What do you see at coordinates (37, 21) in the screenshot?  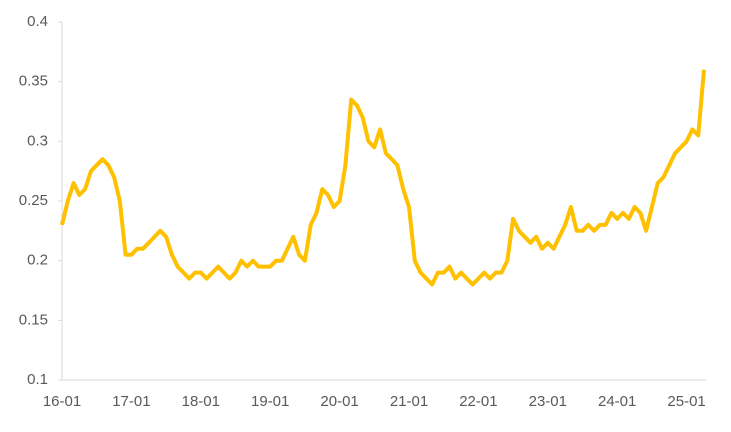 I see `y-tick-label: 0.4` at bounding box center [37, 21].